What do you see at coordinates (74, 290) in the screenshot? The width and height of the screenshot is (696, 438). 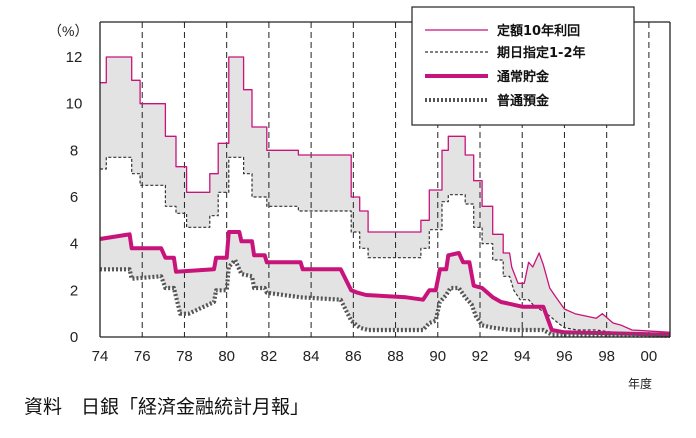 I see `y-tick-label-1: 2` at bounding box center [74, 290].